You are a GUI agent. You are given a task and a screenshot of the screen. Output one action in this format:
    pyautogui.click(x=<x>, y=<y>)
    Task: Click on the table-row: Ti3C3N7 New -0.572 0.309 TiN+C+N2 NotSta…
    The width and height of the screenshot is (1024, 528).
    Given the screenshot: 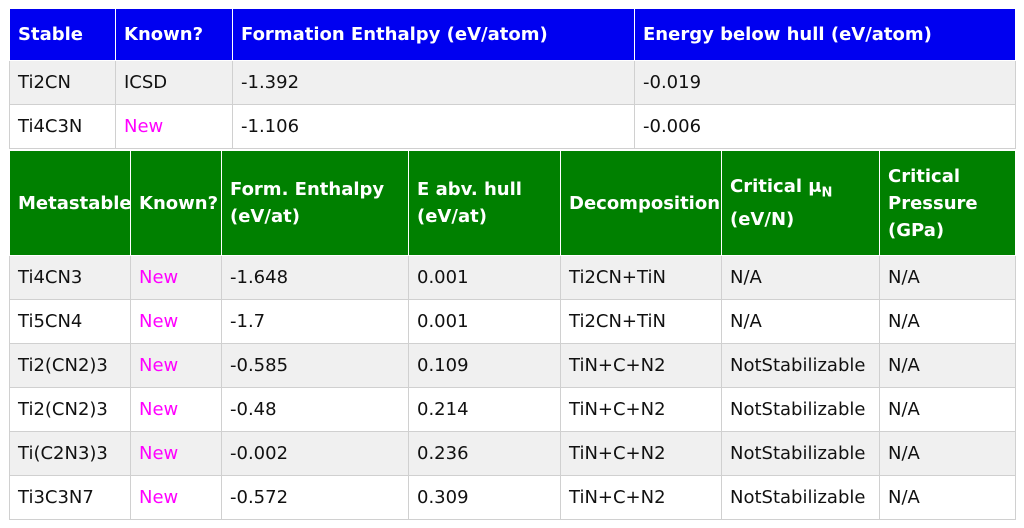 What is the action you would take?
    pyautogui.click(x=512, y=497)
    